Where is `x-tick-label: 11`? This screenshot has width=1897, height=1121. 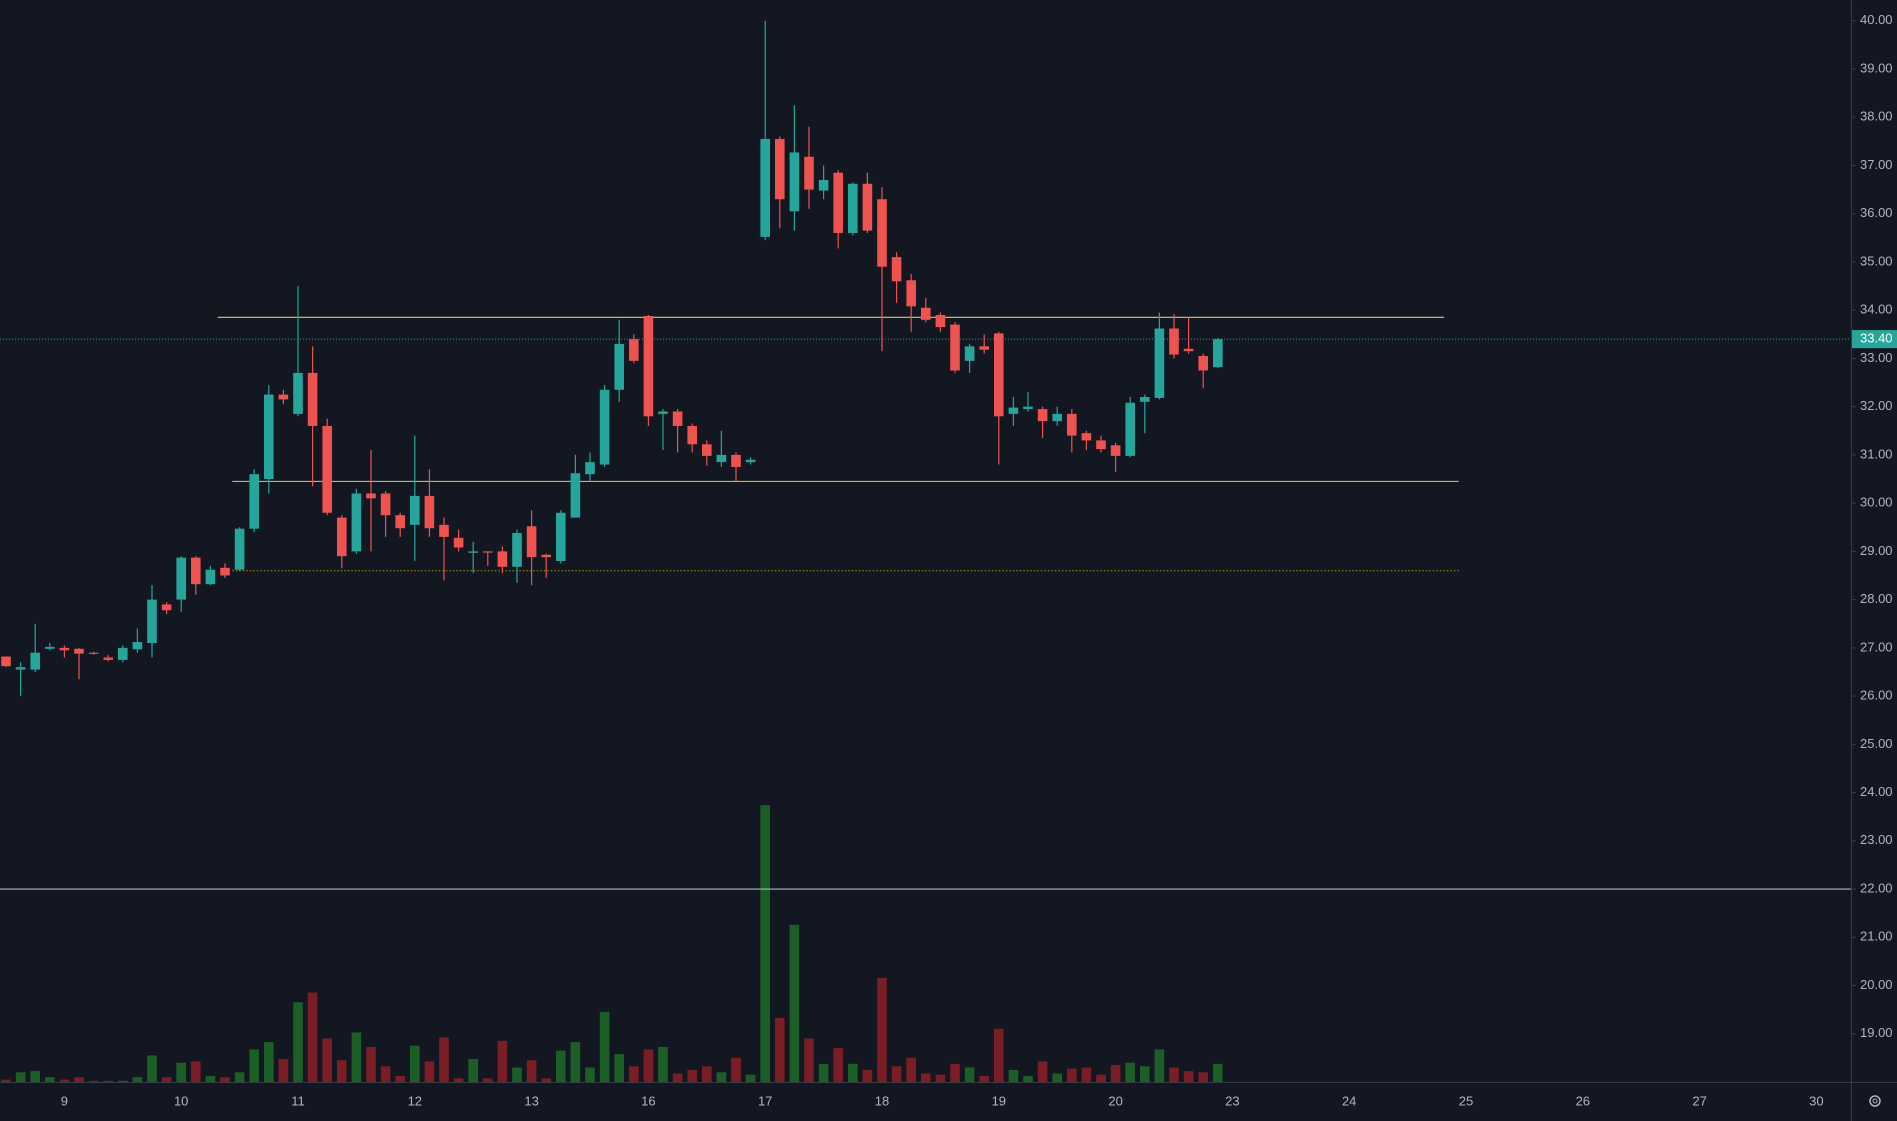
x-tick-label: 11 is located at coordinates (298, 1100).